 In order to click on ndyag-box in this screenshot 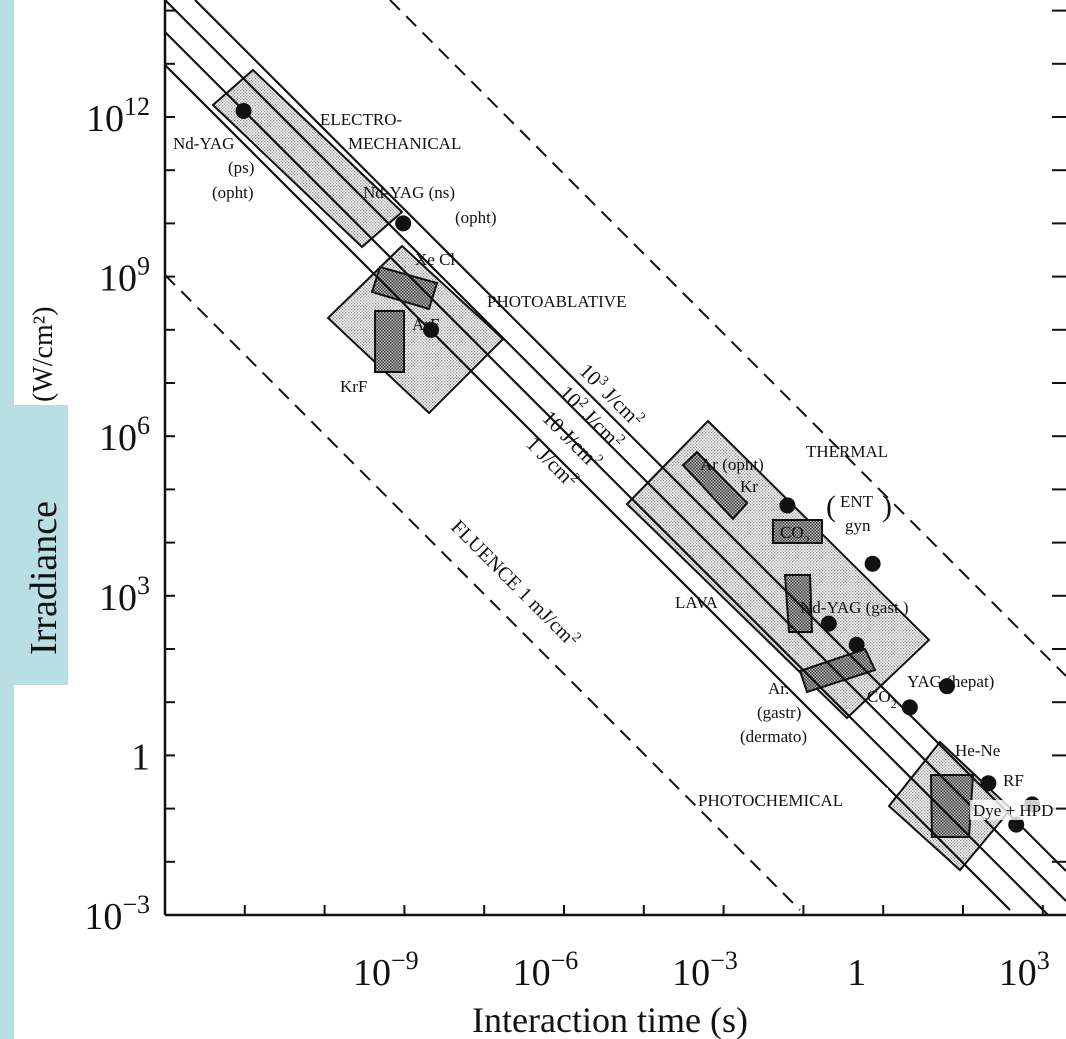, I will do `click(307, 158)`.